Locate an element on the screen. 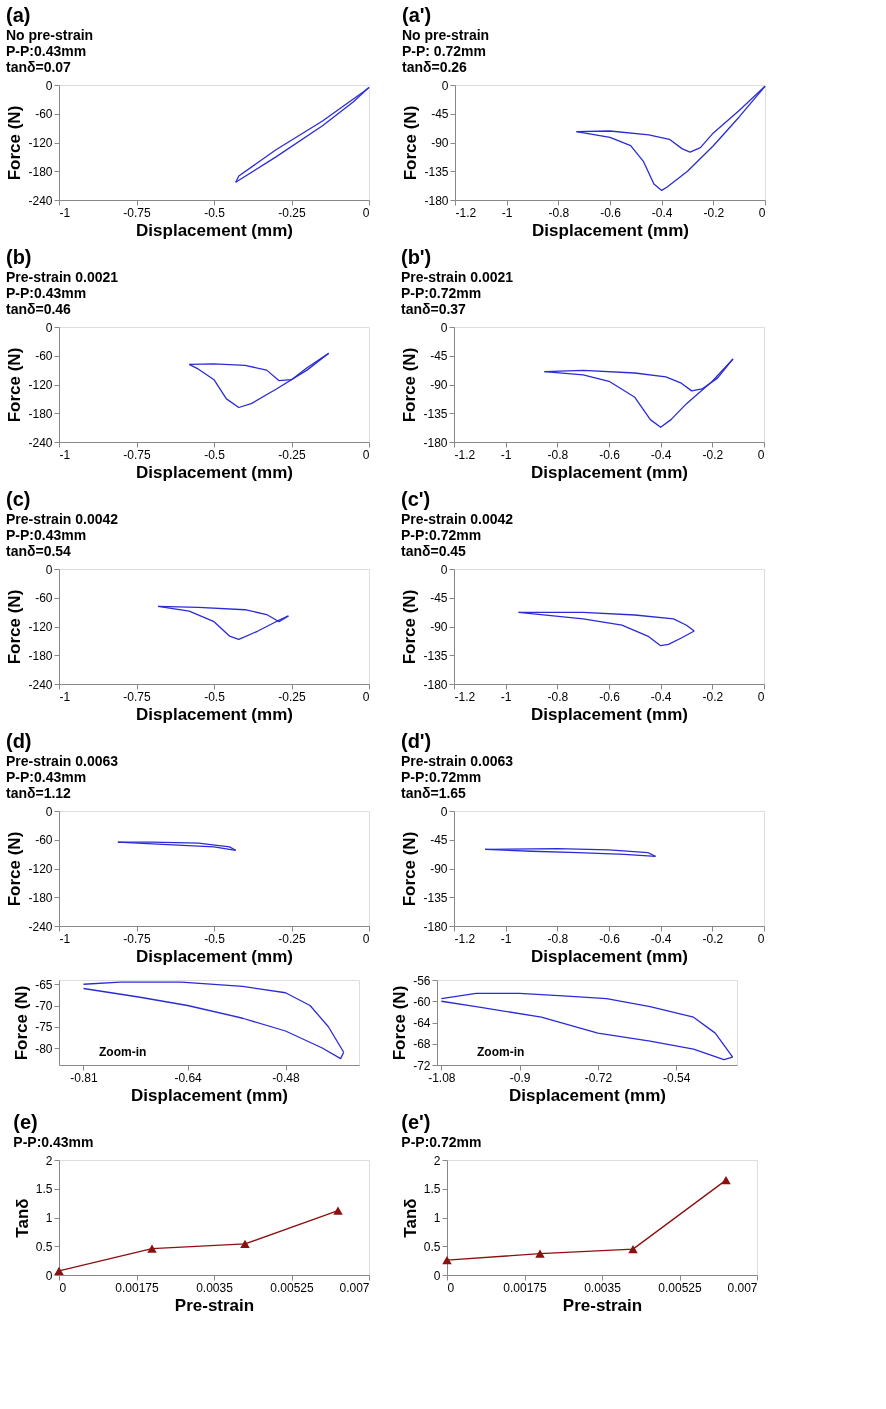  text: P-P:0.43mm is located at coordinates (46, 51).